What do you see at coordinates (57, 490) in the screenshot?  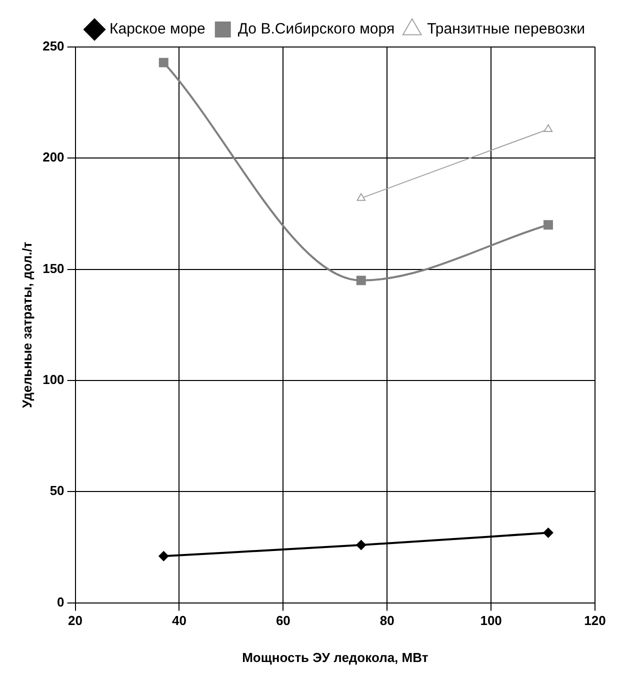 I see `y-tick-label: 50` at bounding box center [57, 490].